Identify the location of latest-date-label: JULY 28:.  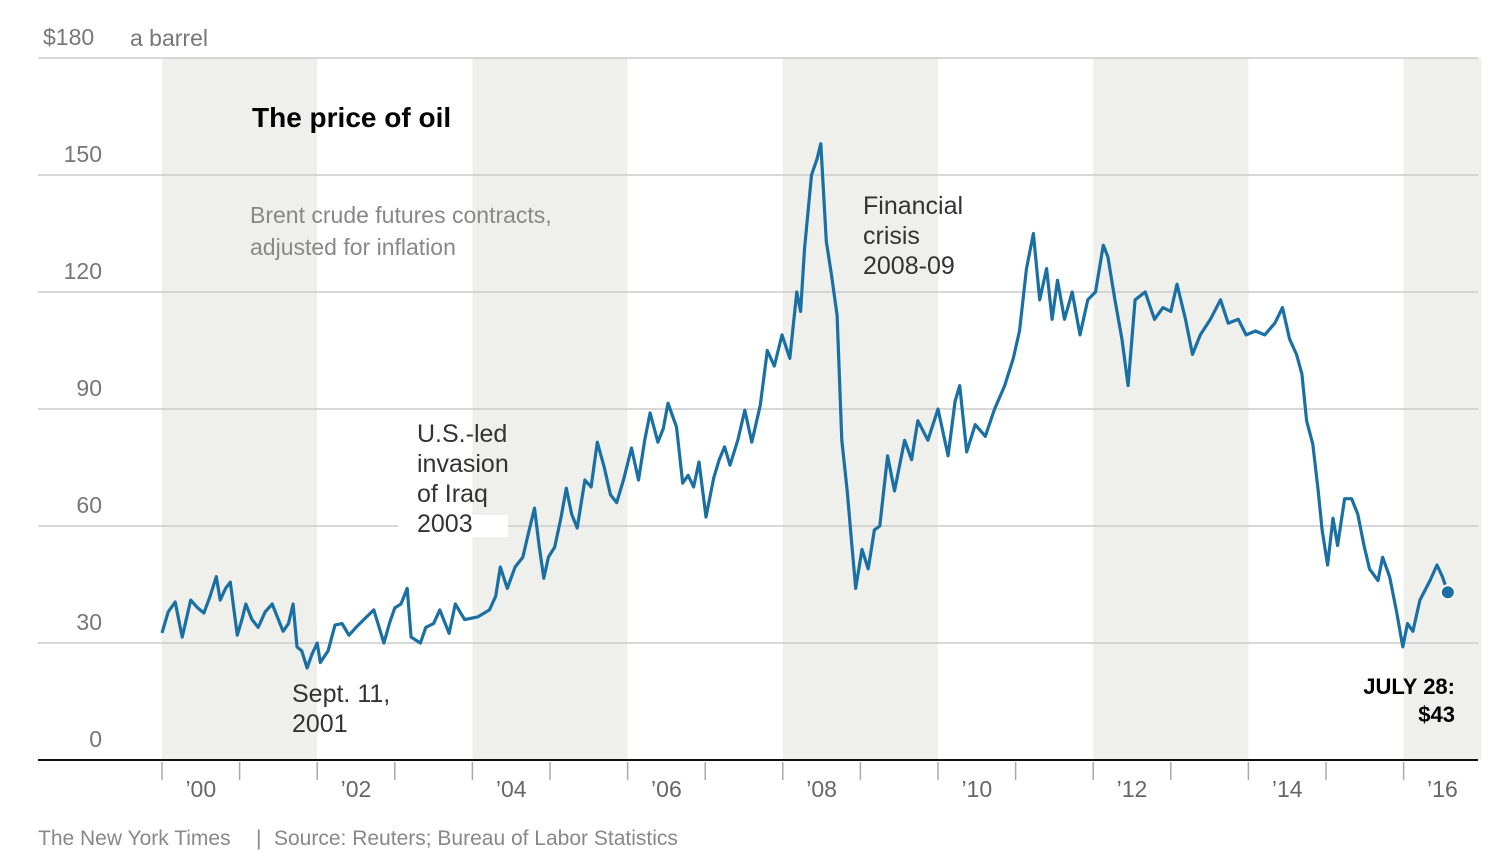
(1409, 686).